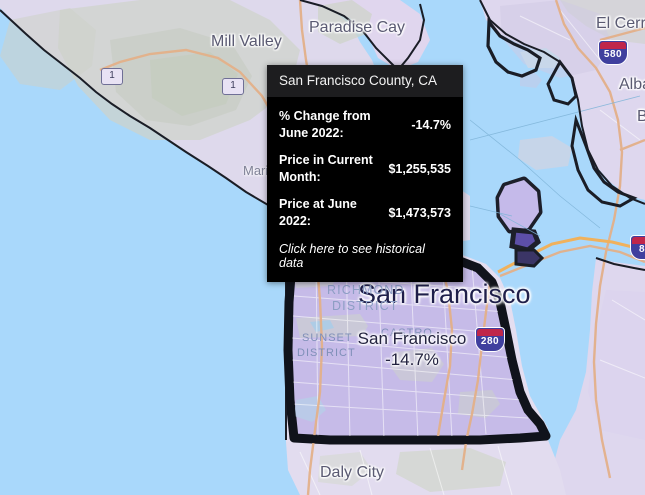  Describe the element at coordinates (194, 84) in the screenshot. I see `marin-park-green` at that location.